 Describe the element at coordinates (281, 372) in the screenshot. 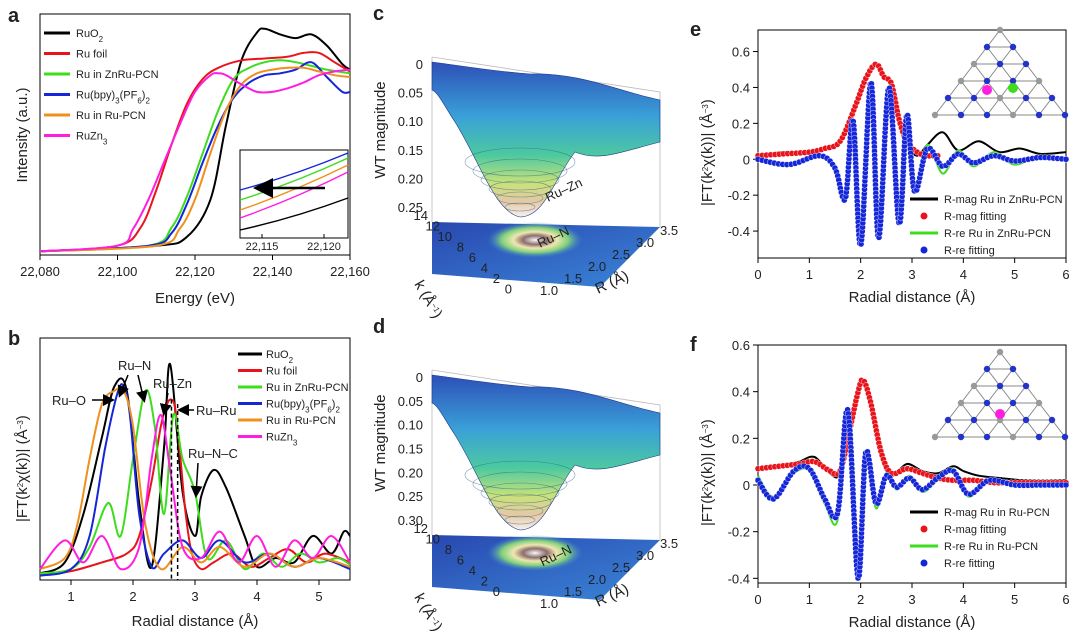

I see `legend-label-b: Ru foil` at that location.